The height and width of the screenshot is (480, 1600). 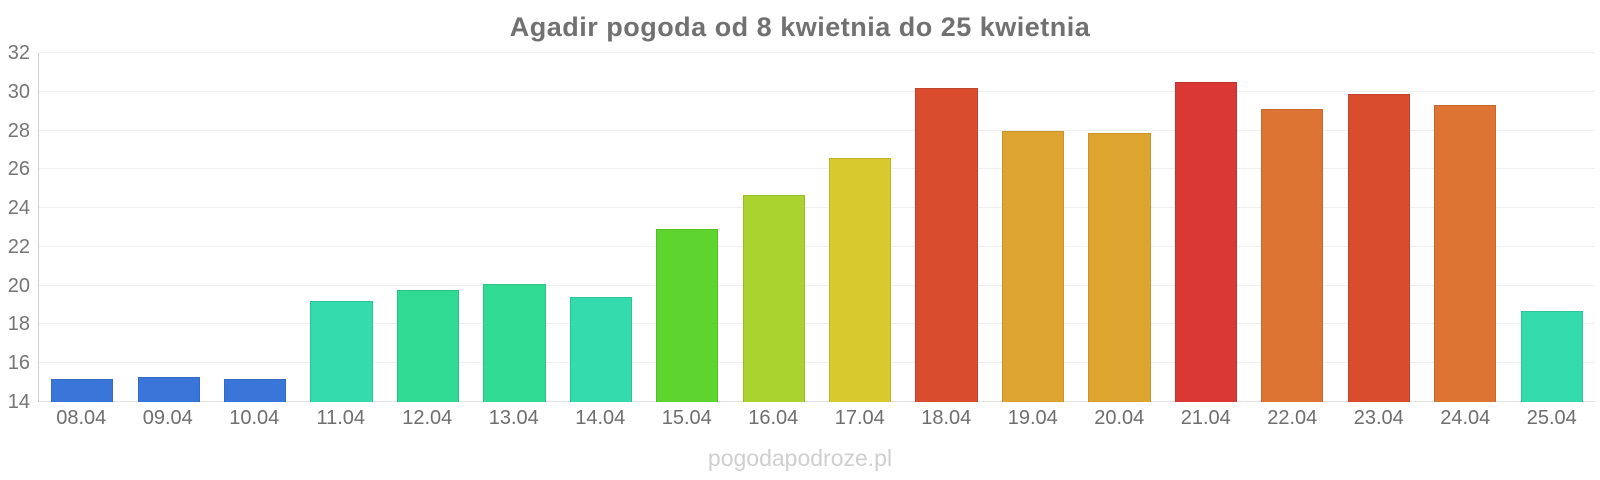 What do you see at coordinates (946, 418) in the screenshot?
I see `x-tick-label: 18.04` at bounding box center [946, 418].